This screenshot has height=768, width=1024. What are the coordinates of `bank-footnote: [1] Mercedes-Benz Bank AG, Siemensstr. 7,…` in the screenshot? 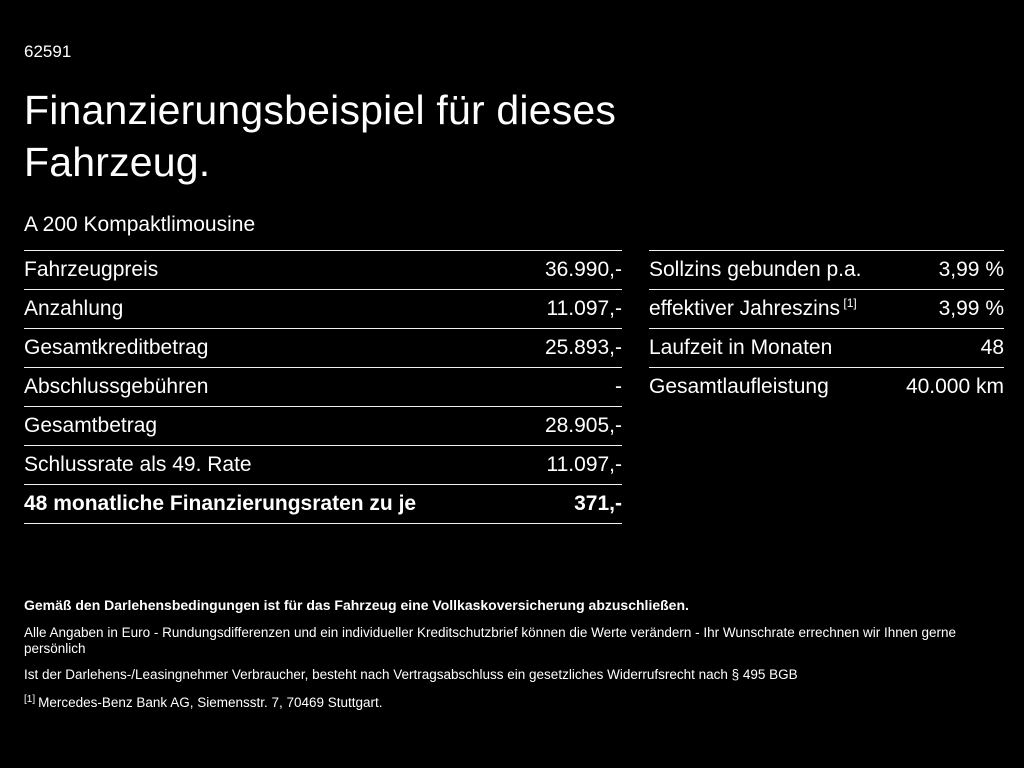 It's located at (513, 702).